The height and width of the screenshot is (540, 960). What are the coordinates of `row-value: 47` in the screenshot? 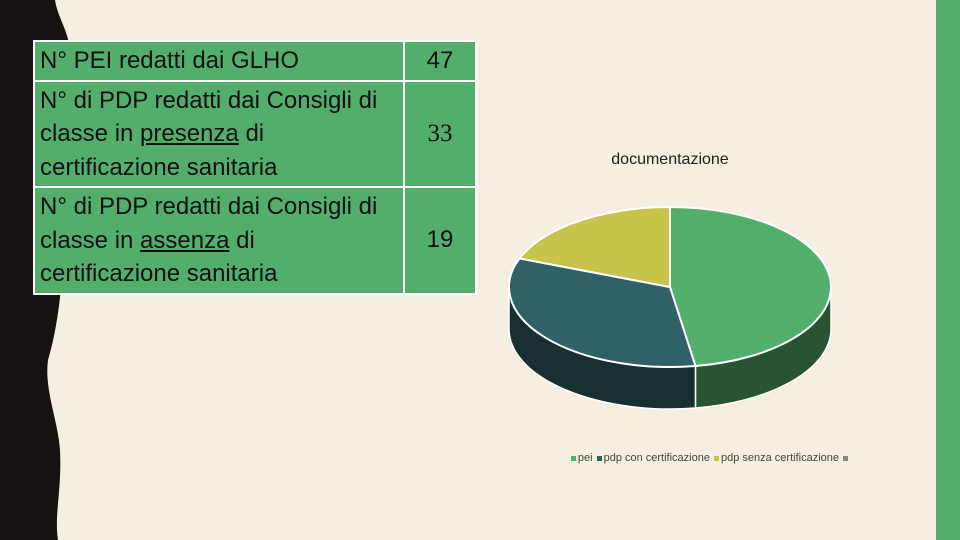 It's located at (440, 61).